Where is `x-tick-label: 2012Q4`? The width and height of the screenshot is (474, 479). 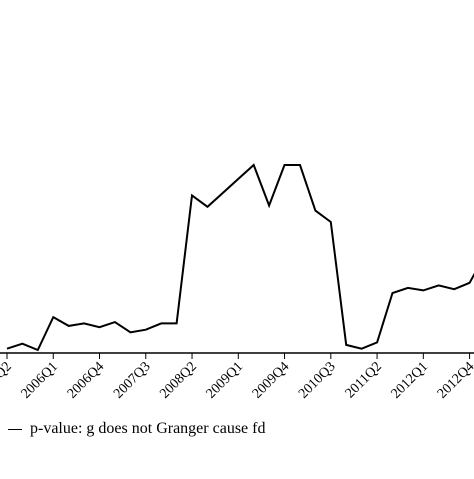 x-tick-label: 2012Q4 is located at coordinates (454, 380).